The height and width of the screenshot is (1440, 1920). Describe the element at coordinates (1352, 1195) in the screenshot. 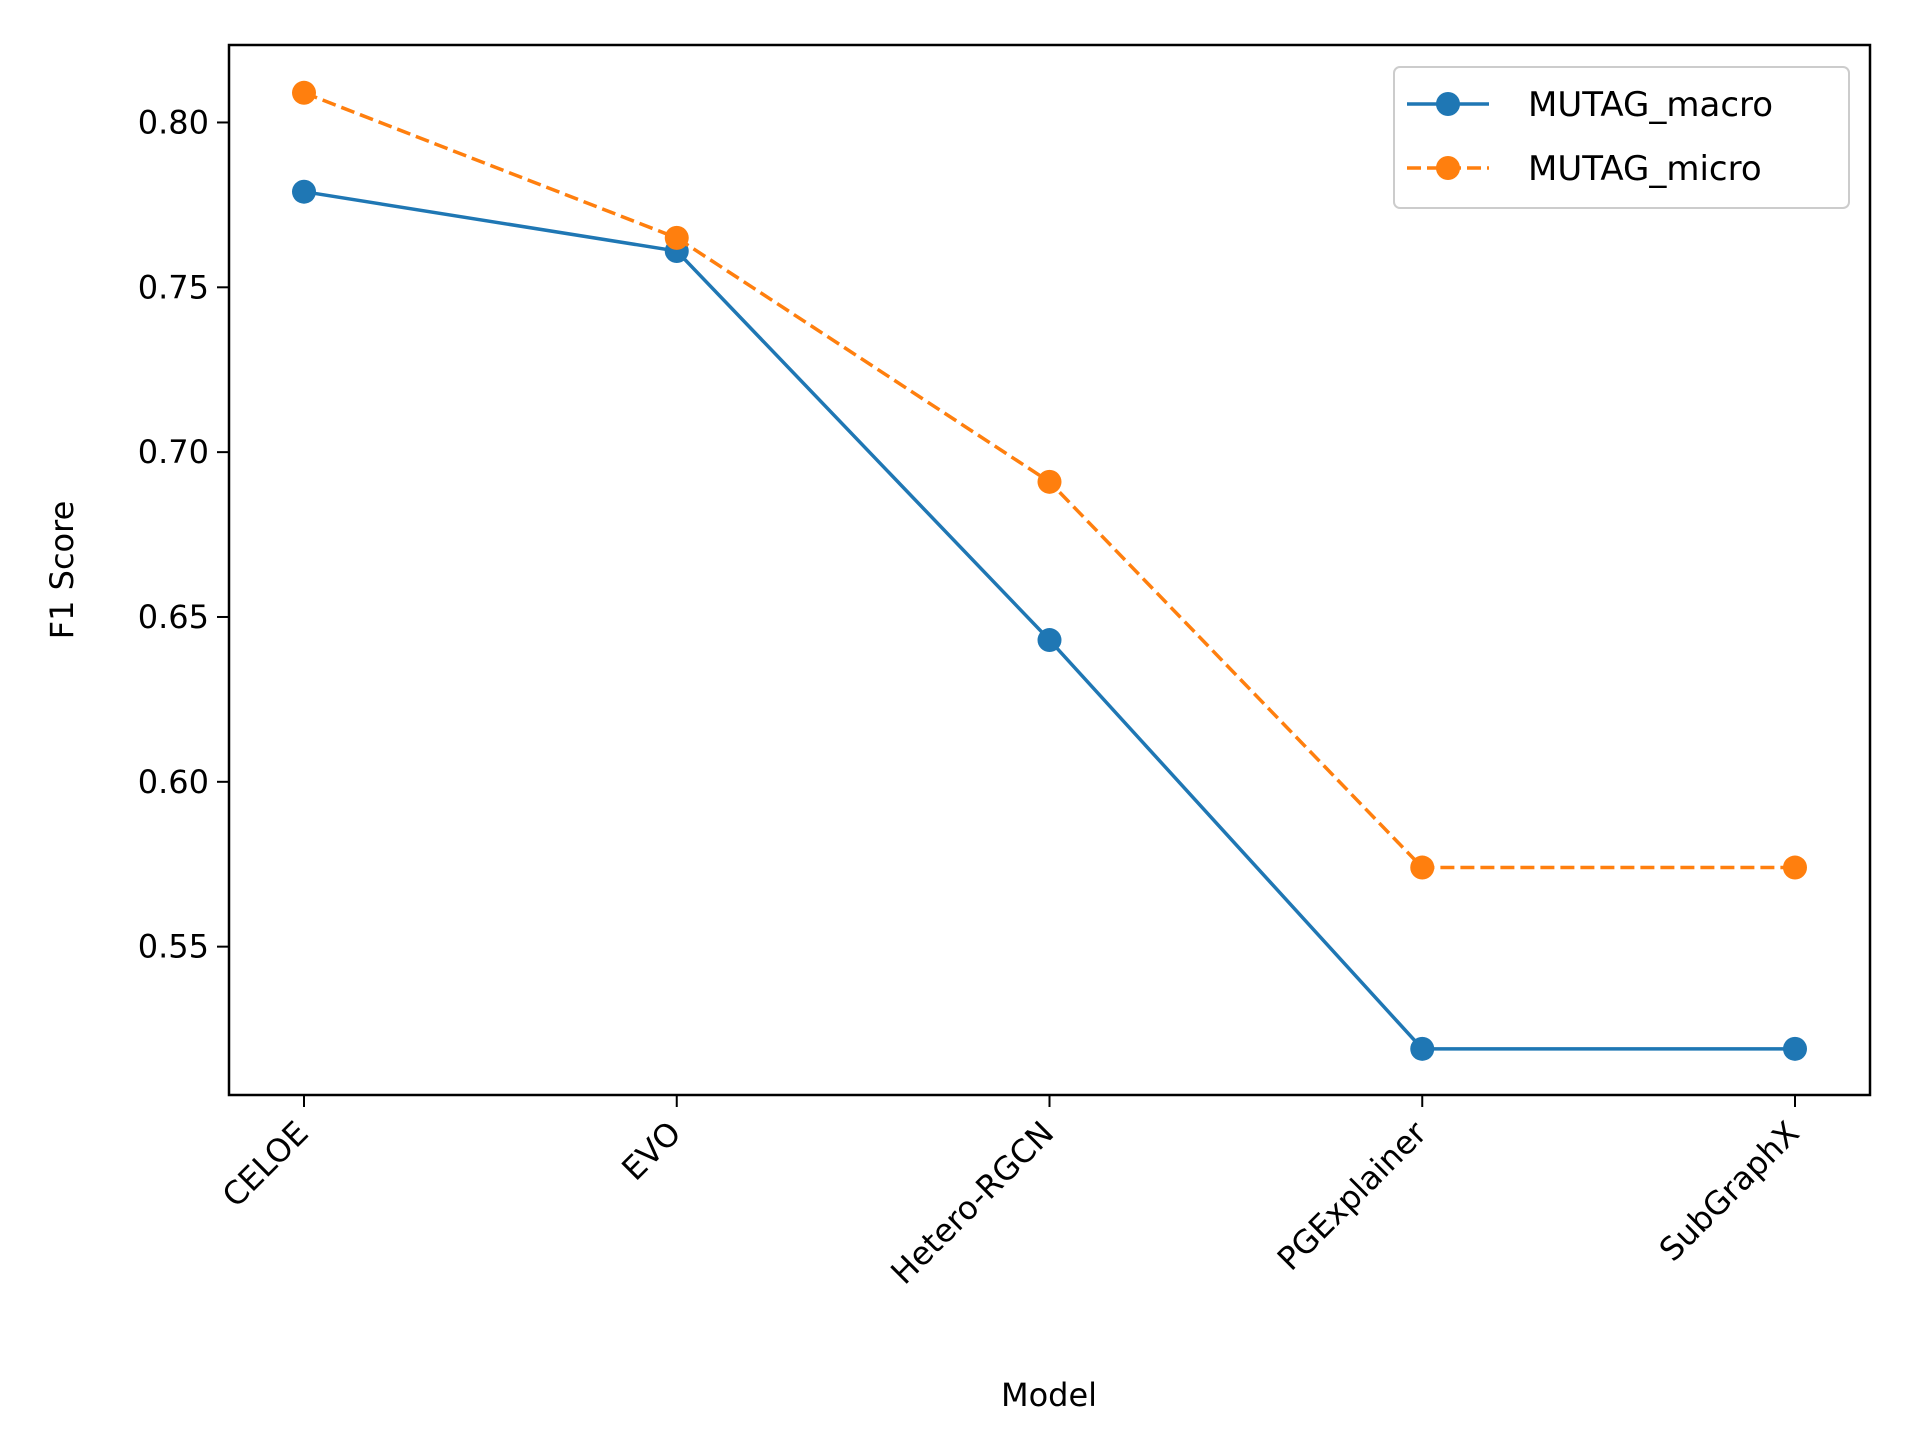

I see `x-tick-label: PGExplainer` at that location.